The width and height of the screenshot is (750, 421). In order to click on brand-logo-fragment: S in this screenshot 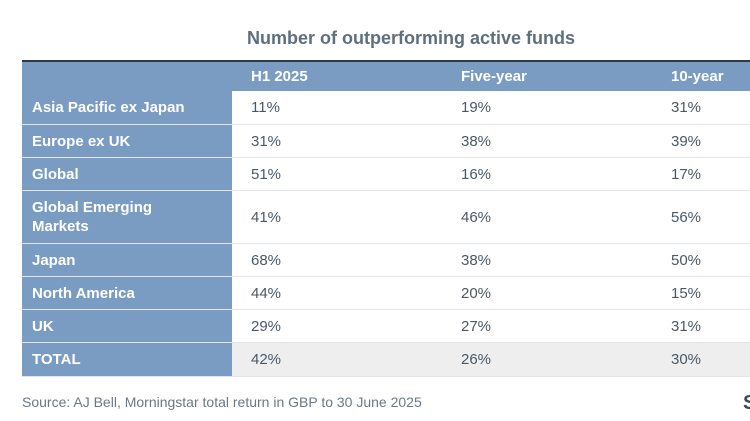, I will do `click(746, 402)`.